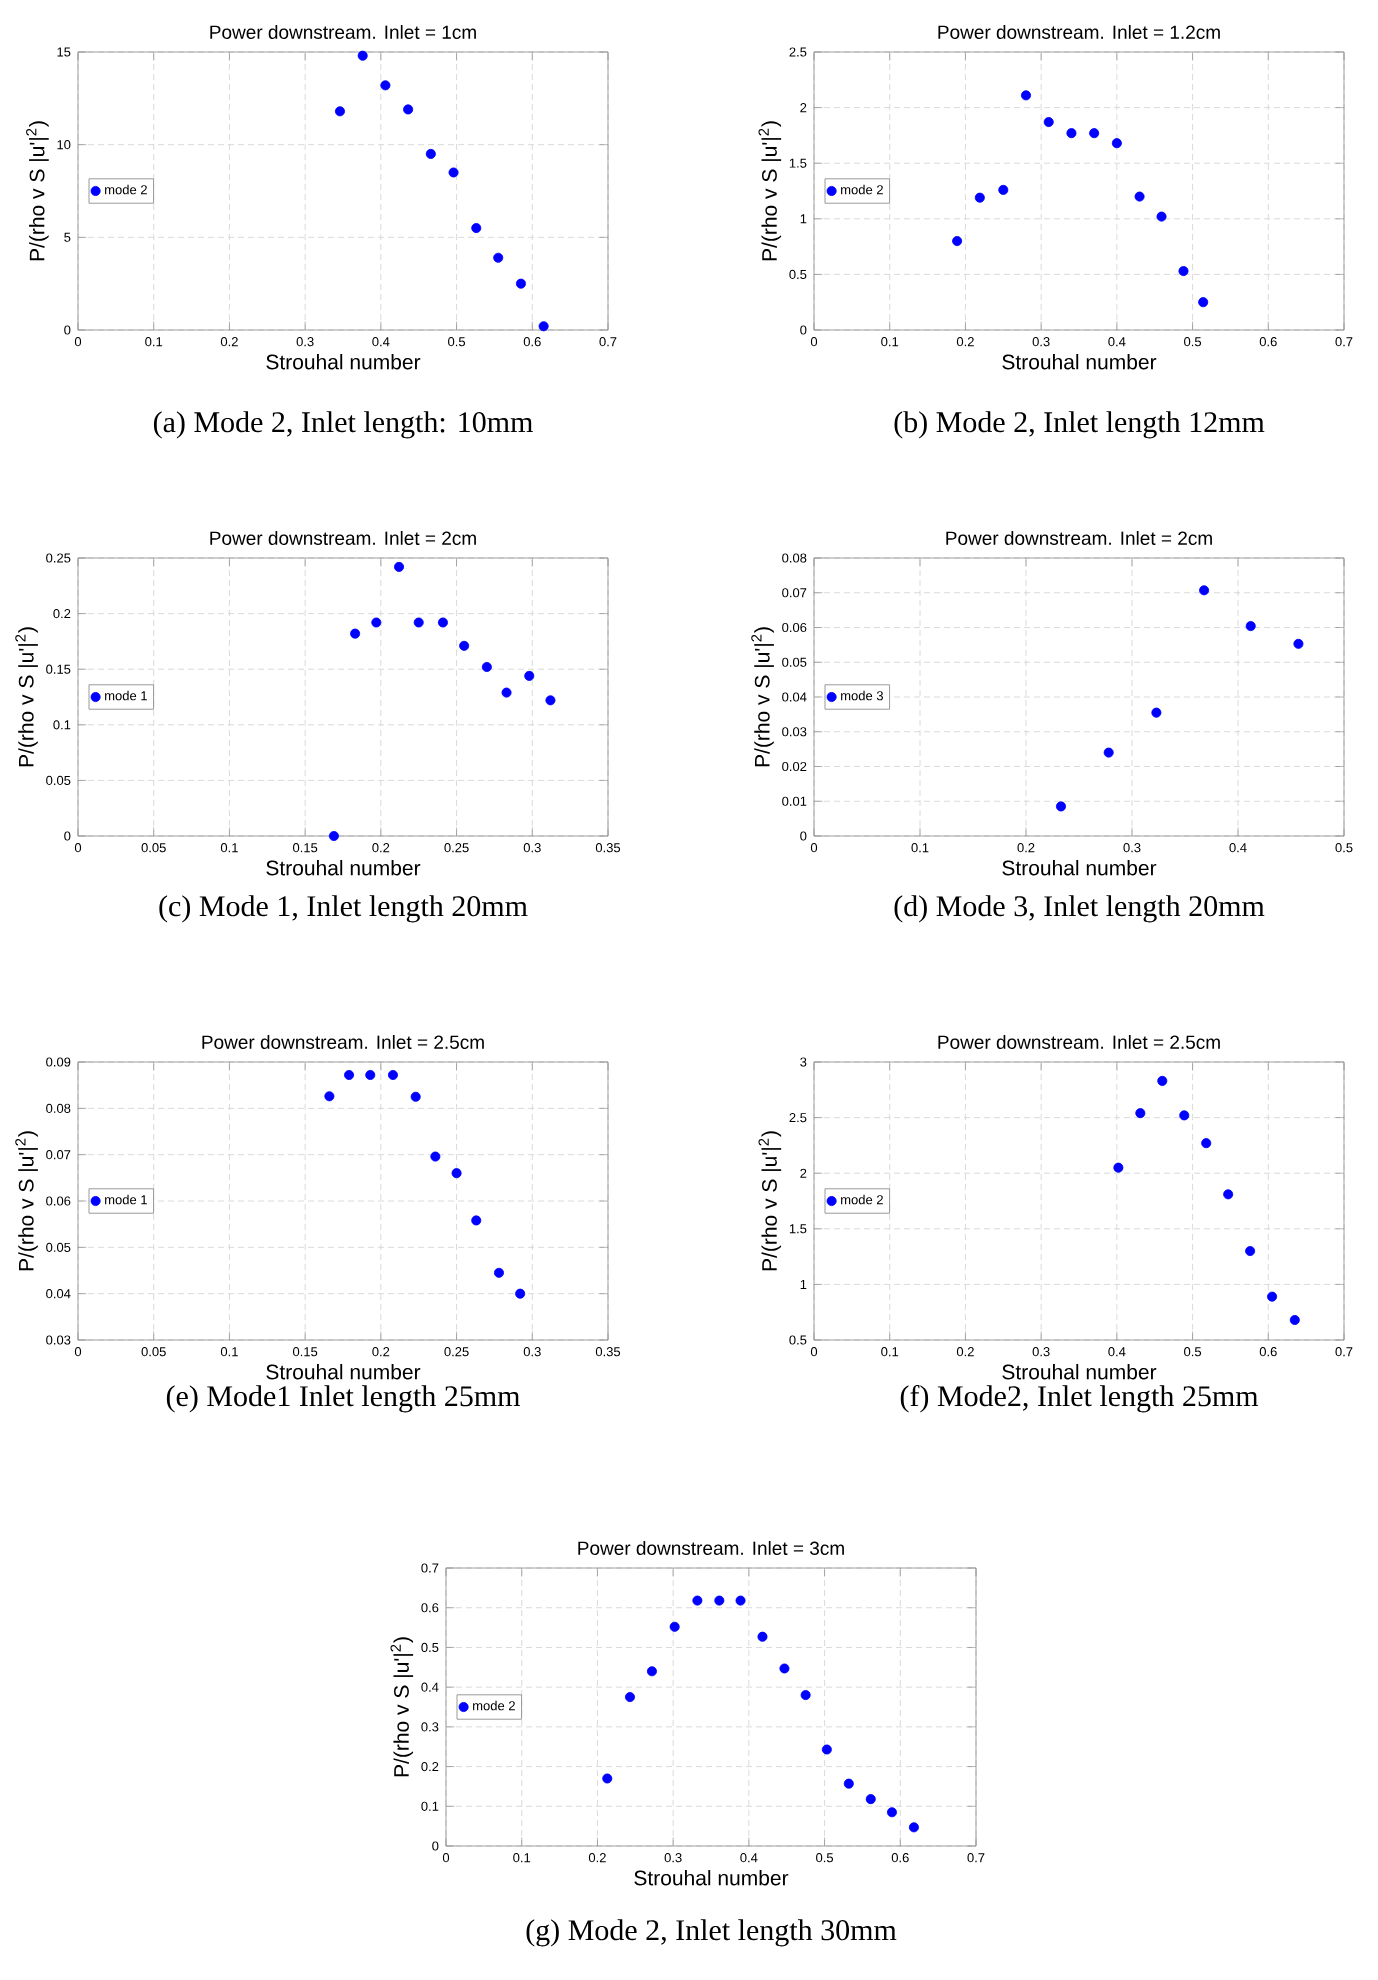 This screenshot has width=1378, height=1980. What do you see at coordinates (343, 909) in the screenshot?
I see `text: (c) Mode 1, Inlet length 20mm` at bounding box center [343, 909].